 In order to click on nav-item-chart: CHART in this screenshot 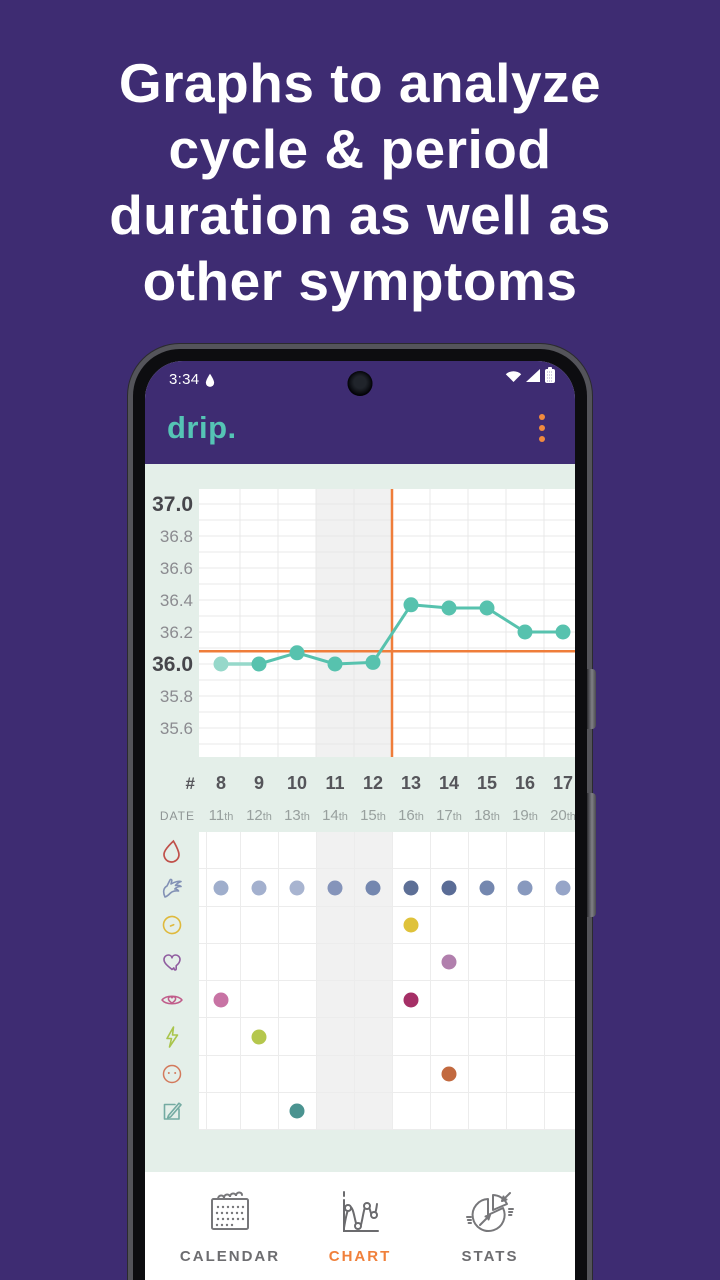, I will do `click(360, 1226)`.